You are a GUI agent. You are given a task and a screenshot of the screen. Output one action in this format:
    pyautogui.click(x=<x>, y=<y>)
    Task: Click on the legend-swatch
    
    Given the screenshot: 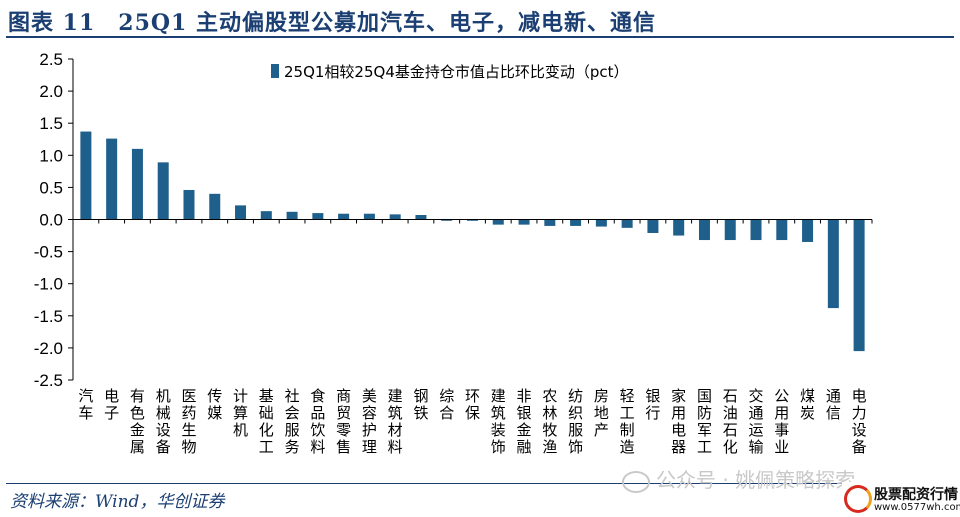 What is the action you would take?
    pyautogui.click(x=275, y=71)
    